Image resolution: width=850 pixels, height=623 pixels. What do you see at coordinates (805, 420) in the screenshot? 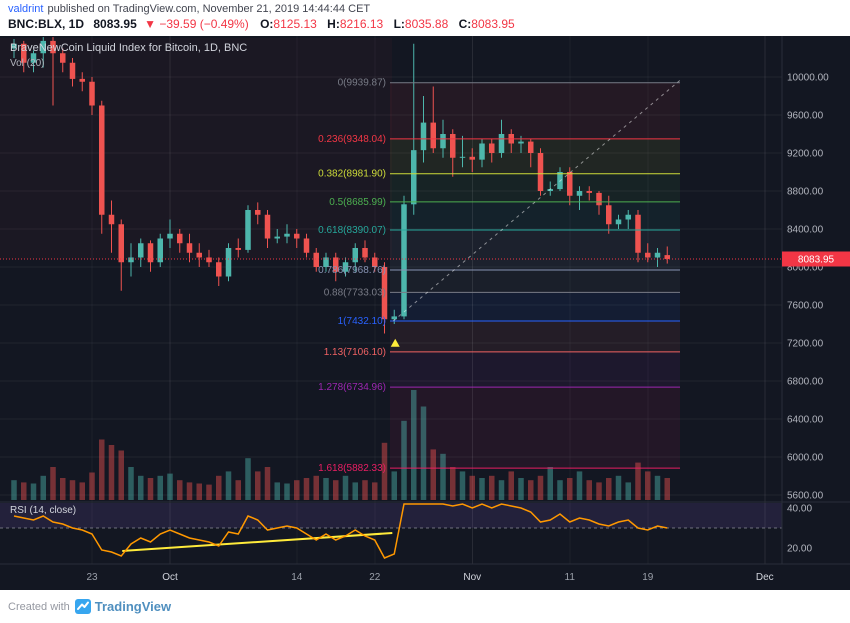
I see `price-axis-label: 6400.00` at bounding box center [805, 420].